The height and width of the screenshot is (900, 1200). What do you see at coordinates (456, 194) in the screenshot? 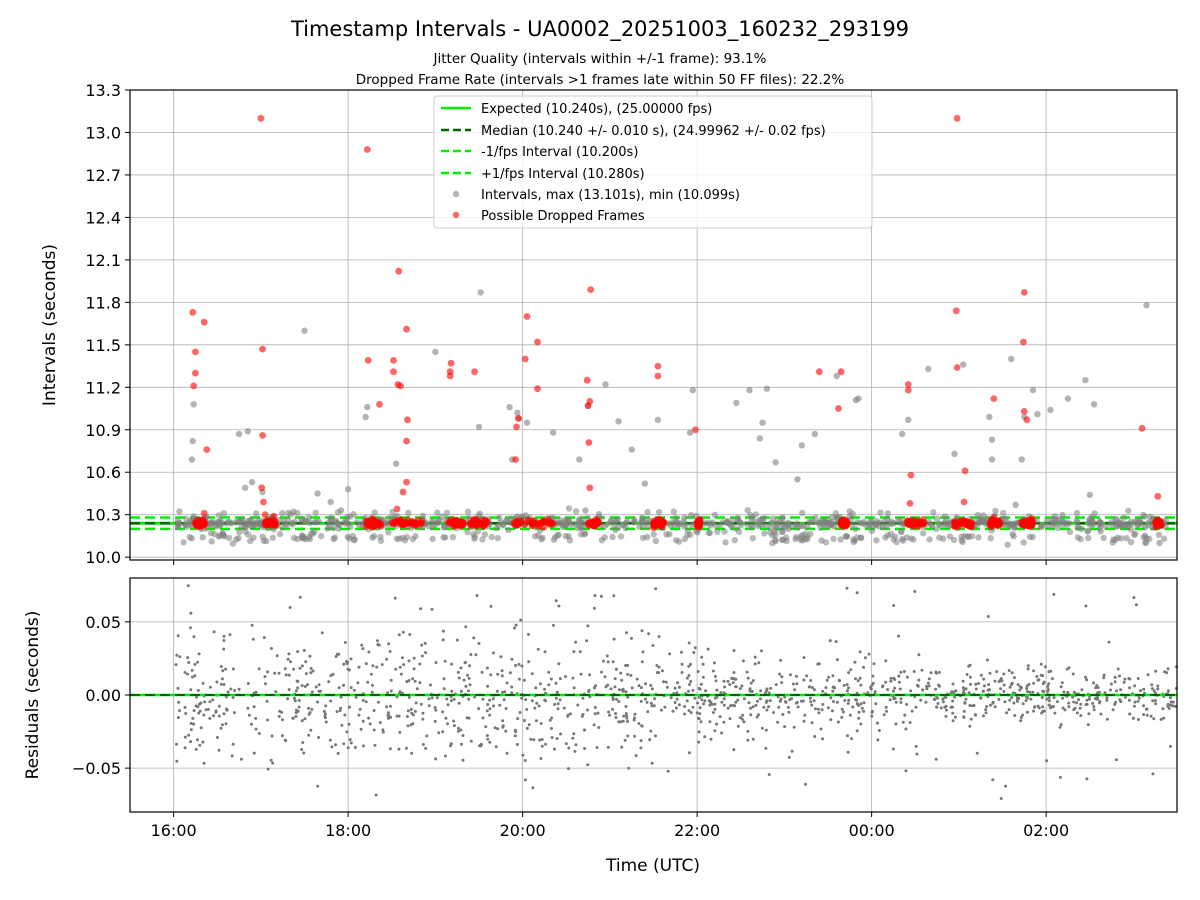
I see `legend-swatch-intervals` at bounding box center [456, 194].